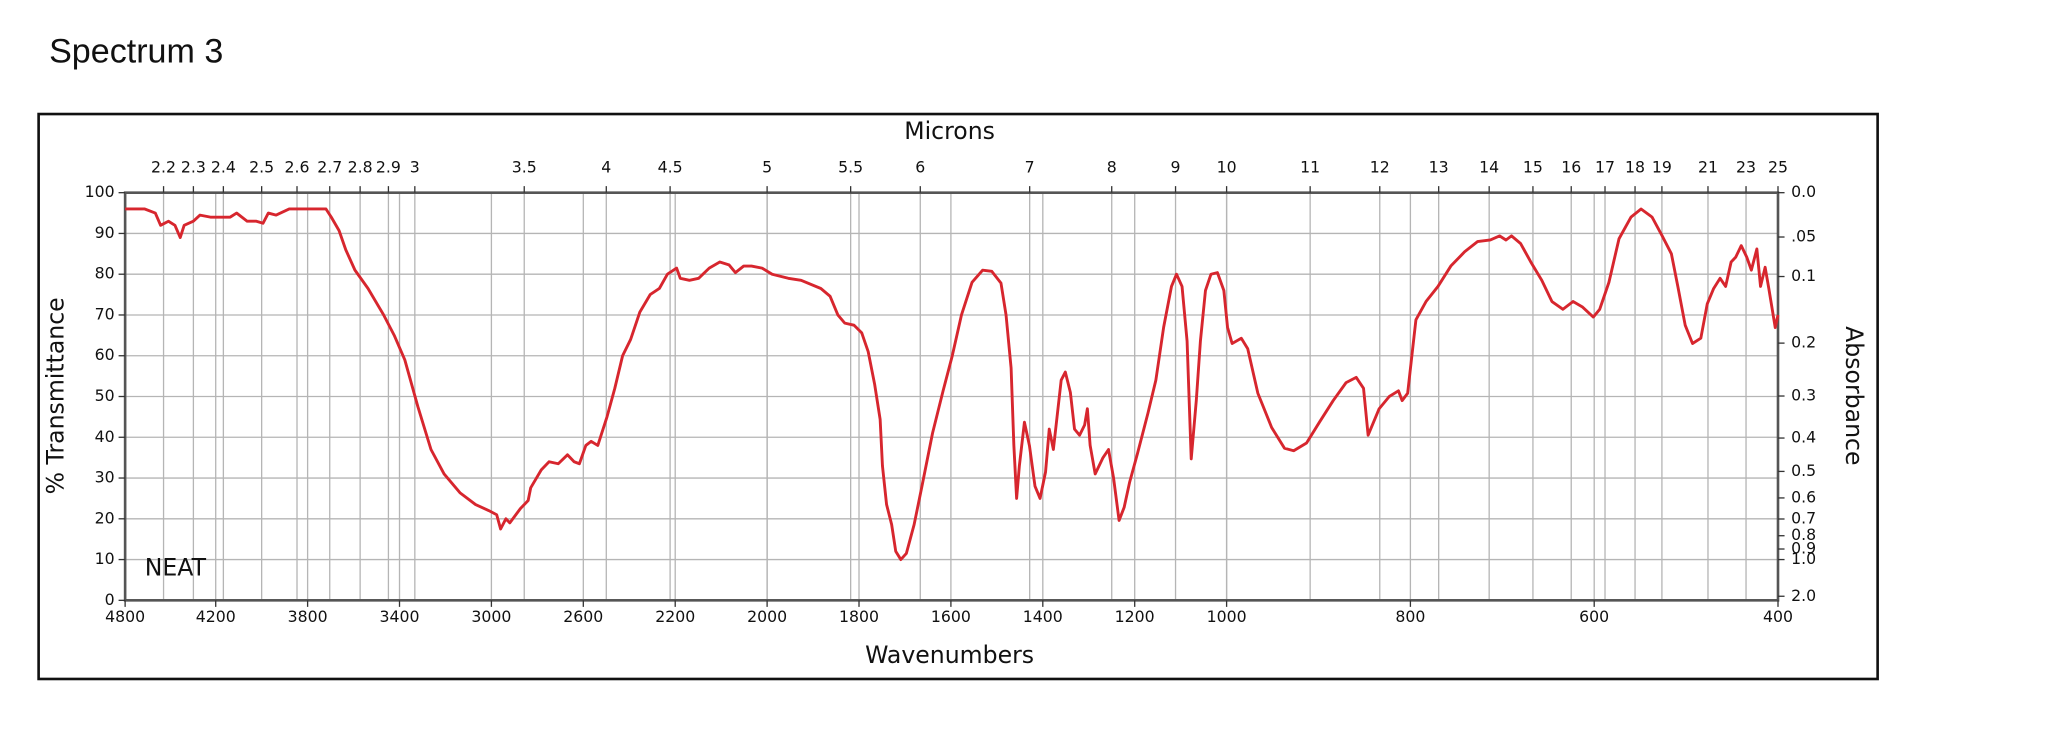 This screenshot has height=755, width=2046. Describe the element at coordinates (1803, 517) in the screenshot. I see `y2-tick-label: 0.7` at that location.